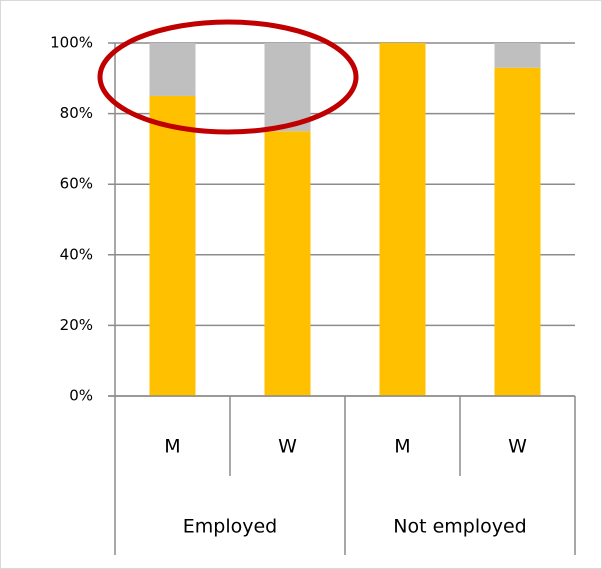  I want to click on y-tick-label: 60%, so click(76, 184).